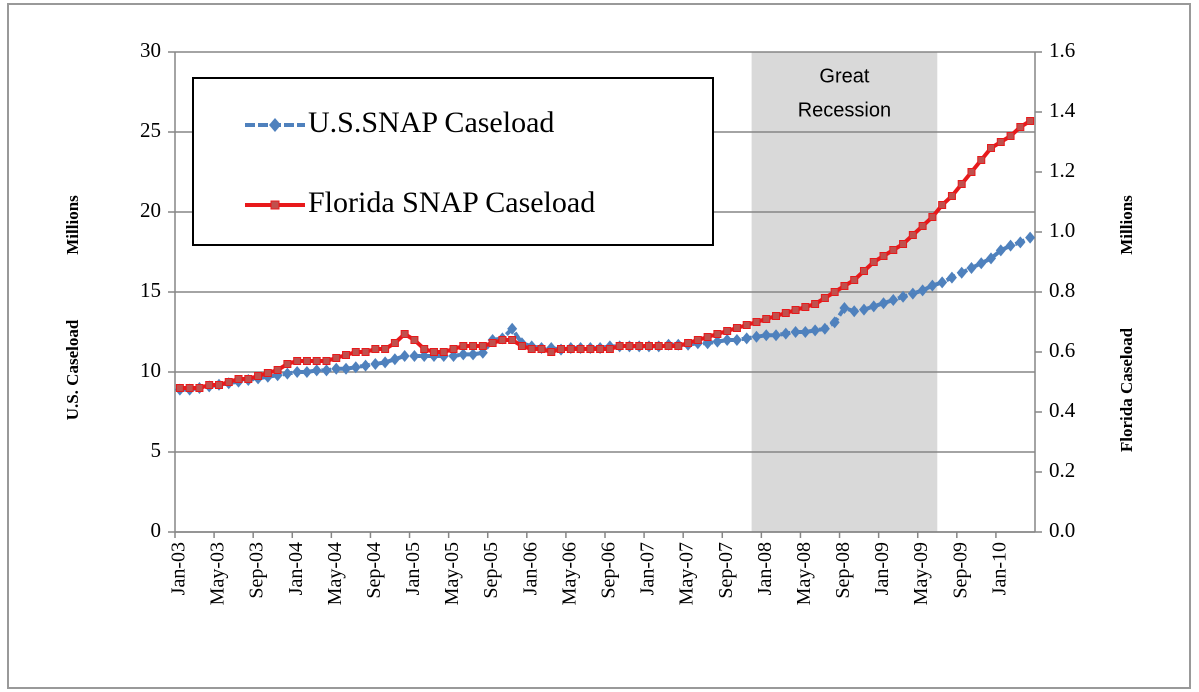 This screenshot has width=1199, height=692. What do you see at coordinates (72, 225) in the screenshot?
I see `y-axis-unit: Millions` at bounding box center [72, 225].